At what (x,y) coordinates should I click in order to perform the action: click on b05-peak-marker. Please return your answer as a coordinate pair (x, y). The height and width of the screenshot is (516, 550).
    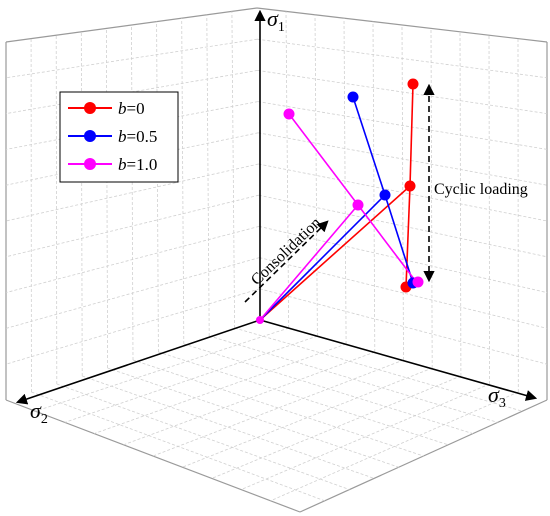
    Looking at the image, I should click on (353, 97).